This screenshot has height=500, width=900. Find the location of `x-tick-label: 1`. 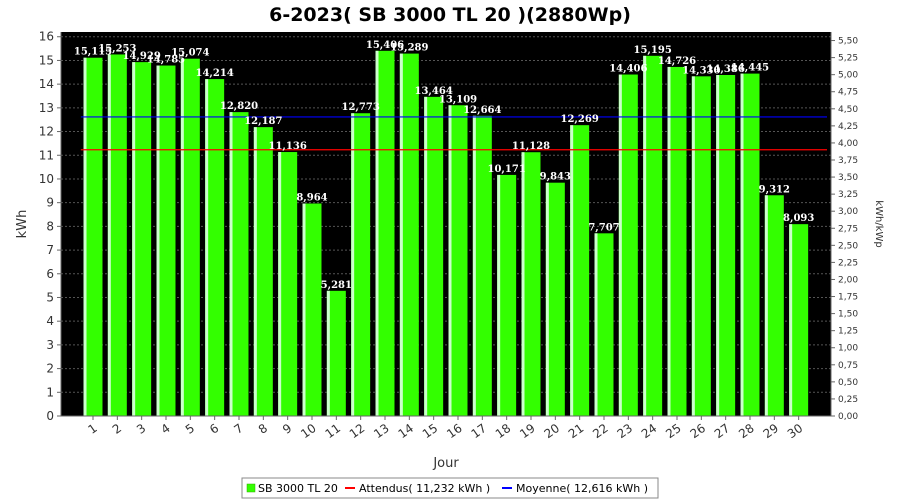

x-tick-label: 1 is located at coordinates (92, 429).